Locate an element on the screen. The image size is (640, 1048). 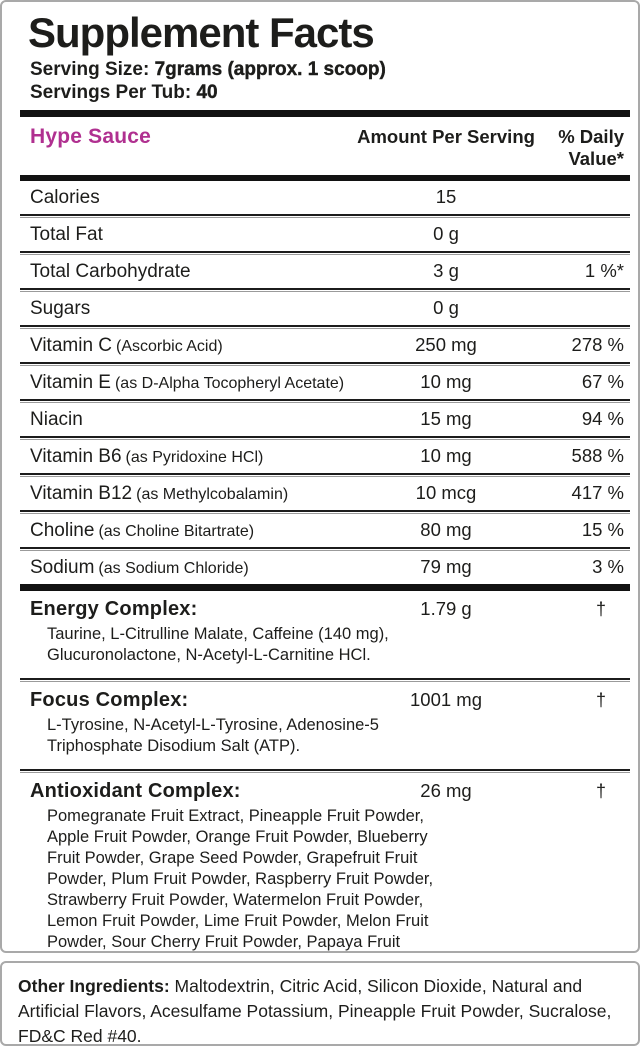
nutrient-amount: 10 mg is located at coordinates (446, 382).